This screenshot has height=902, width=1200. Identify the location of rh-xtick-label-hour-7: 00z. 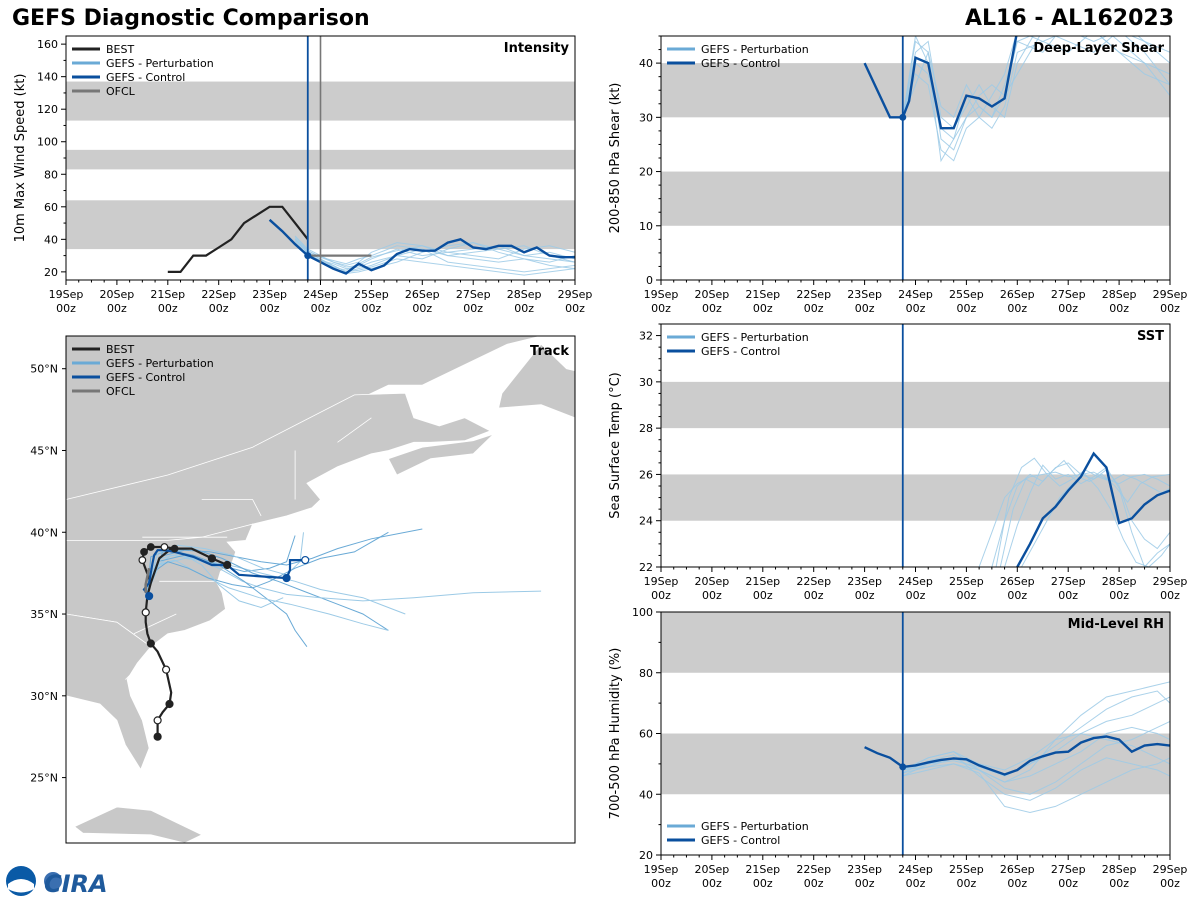
(1017, 883).